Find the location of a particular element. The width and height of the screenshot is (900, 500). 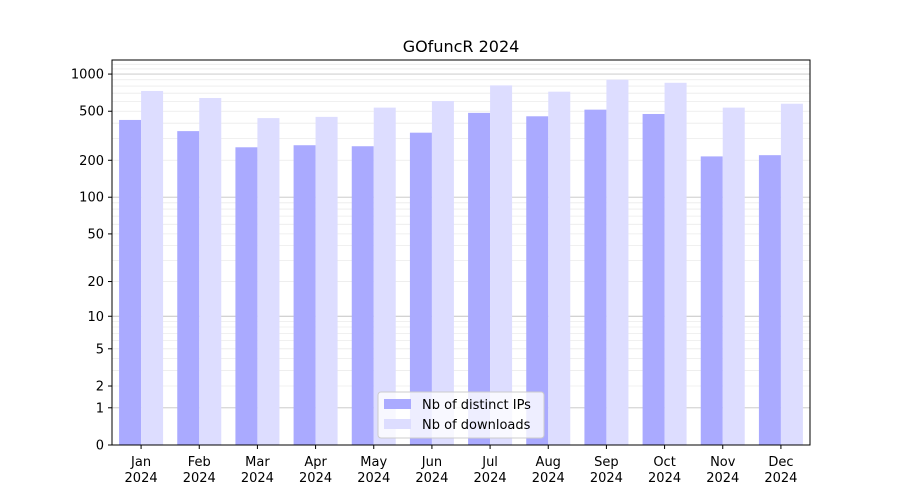

y-tick-label: 20 is located at coordinates (95, 282).